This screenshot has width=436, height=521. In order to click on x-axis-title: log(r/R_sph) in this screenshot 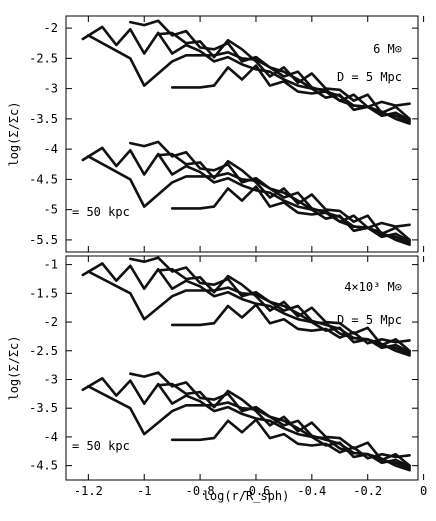, I will do `click(246, 496)`.